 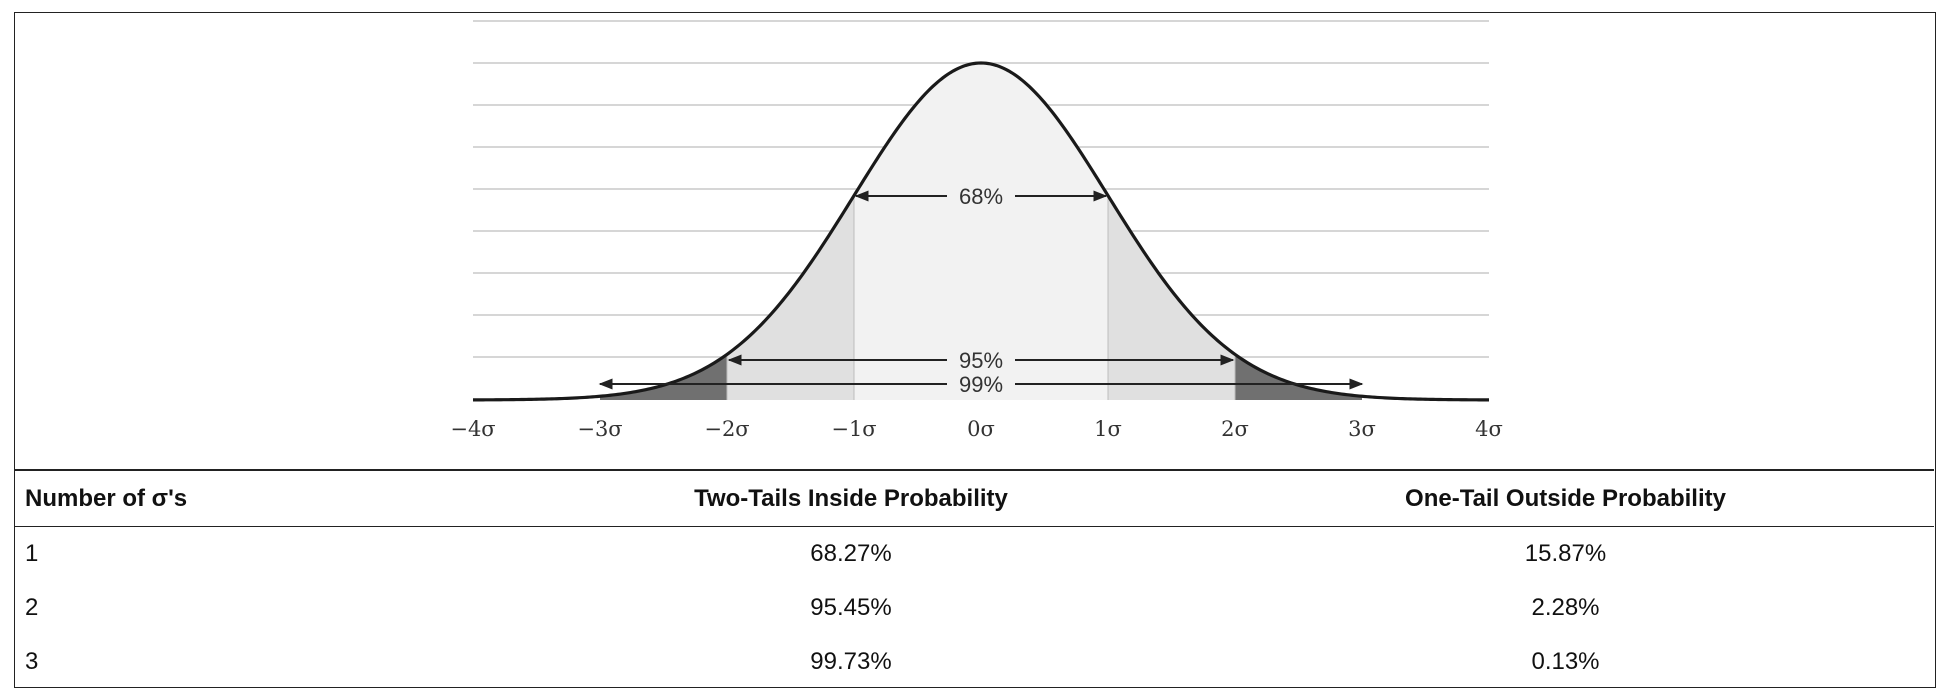 What do you see at coordinates (1489, 429) in the screenshot?
I see `x-tick-label: 4σ` at bounding box center [1489, 429].